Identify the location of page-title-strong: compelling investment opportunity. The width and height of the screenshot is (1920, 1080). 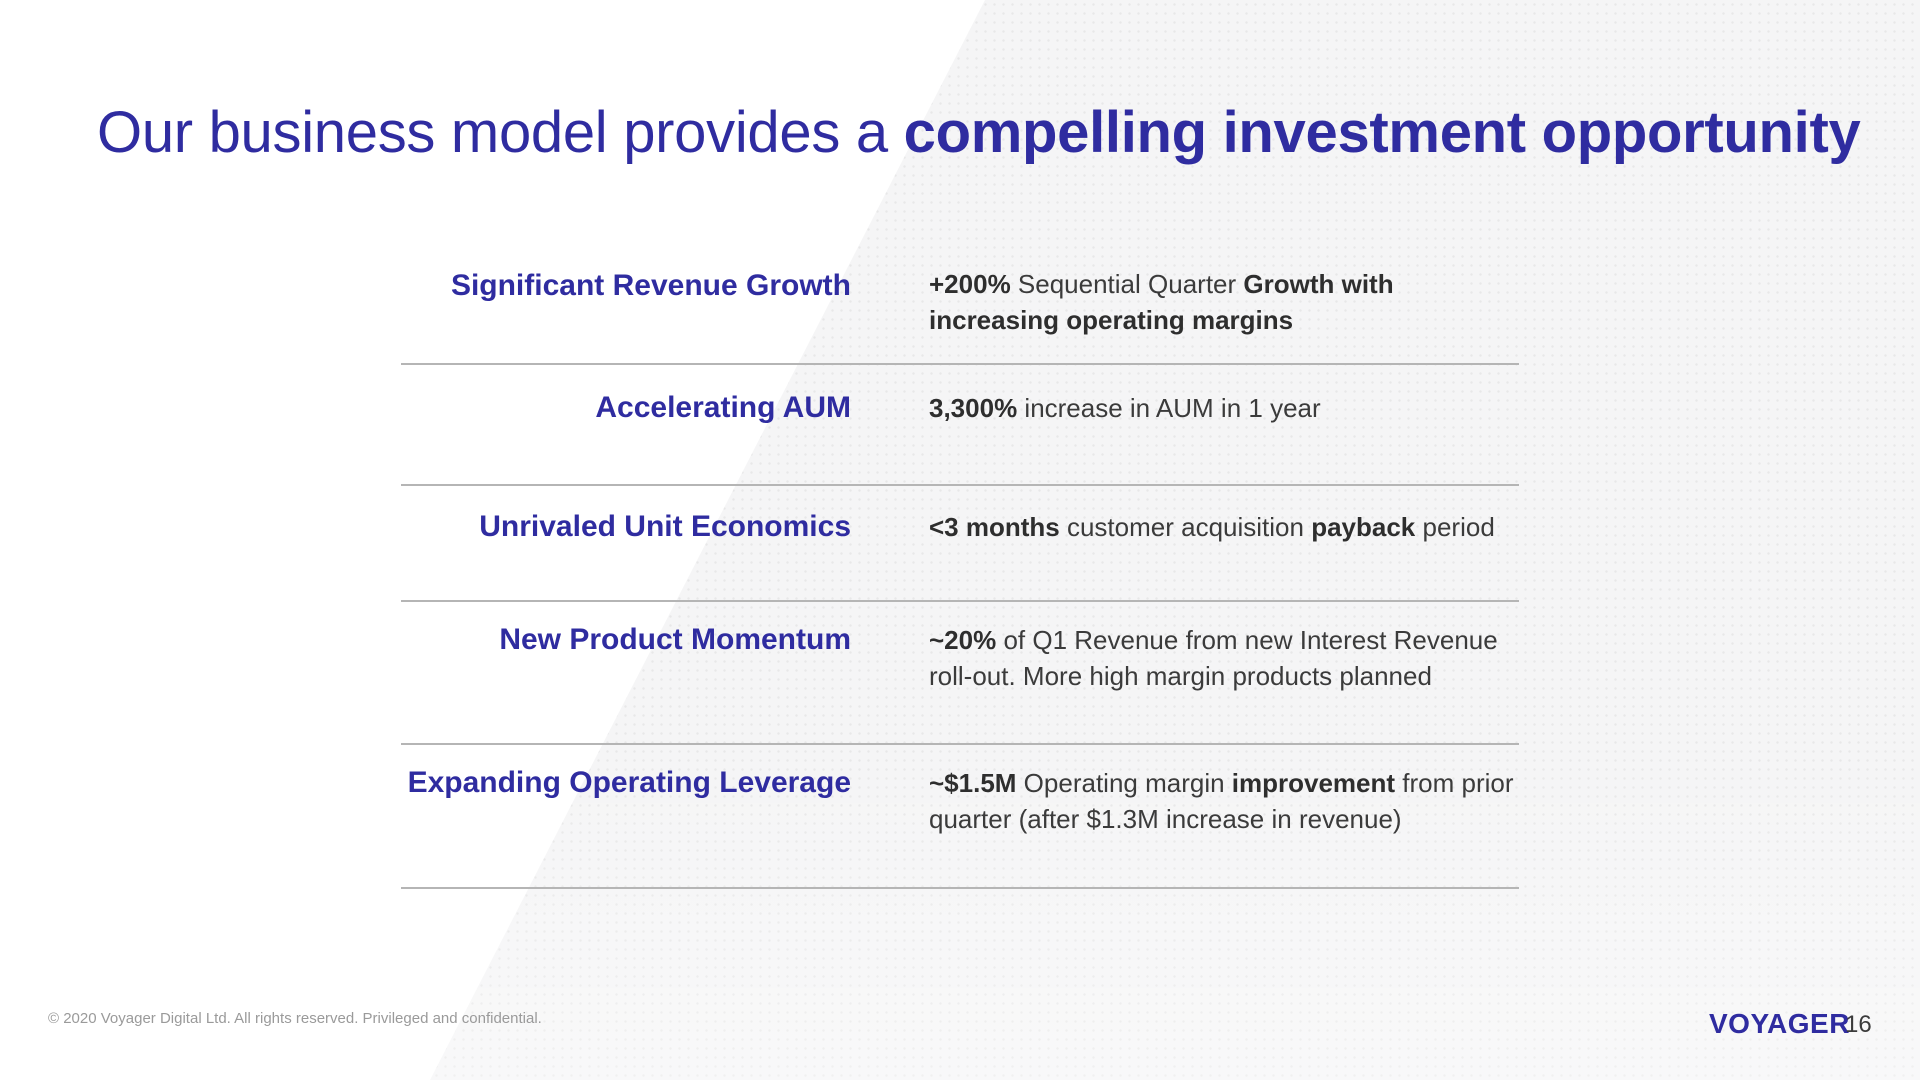
(1382, 132).